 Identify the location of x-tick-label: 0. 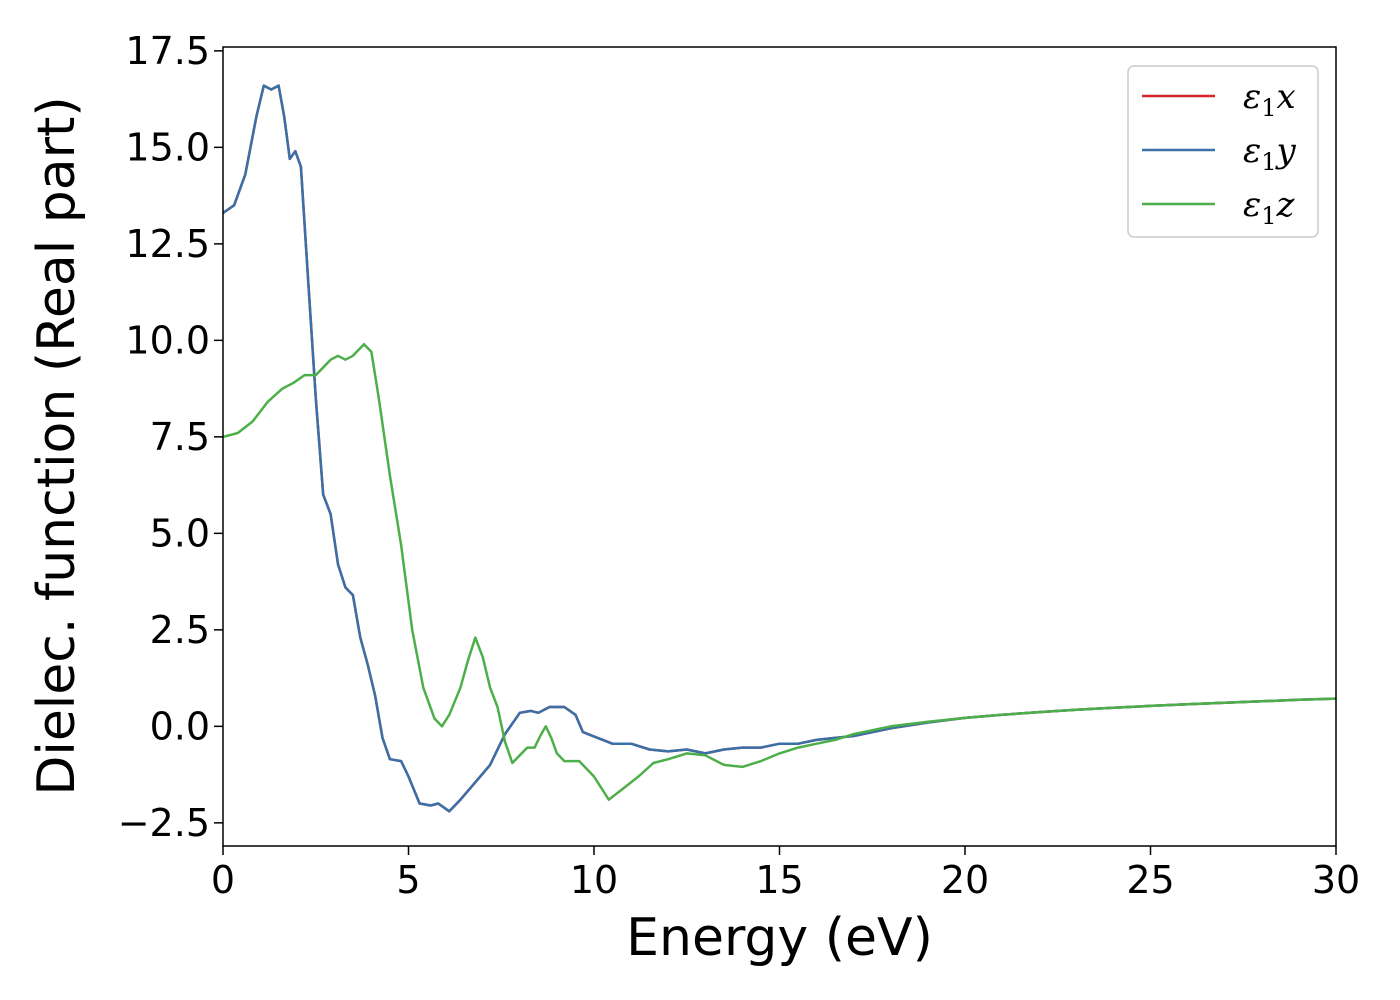
(223, 880).